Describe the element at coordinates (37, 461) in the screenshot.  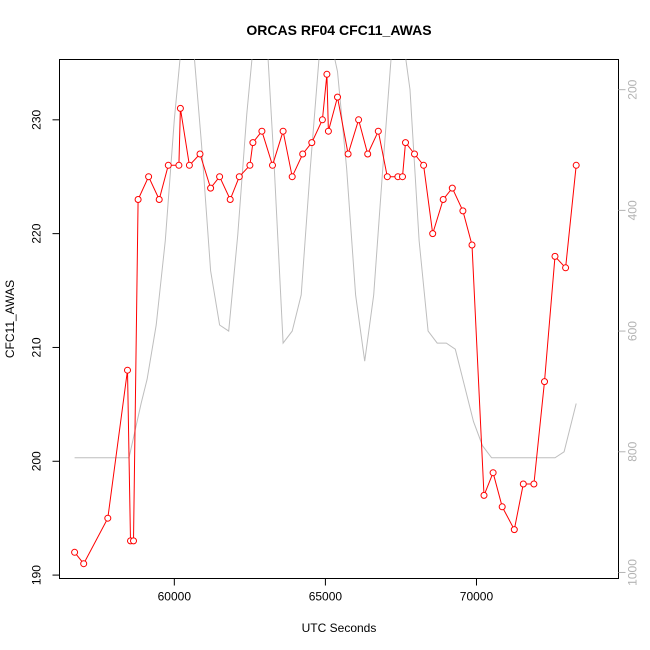
I see `y-tick-label: 200` at that location.